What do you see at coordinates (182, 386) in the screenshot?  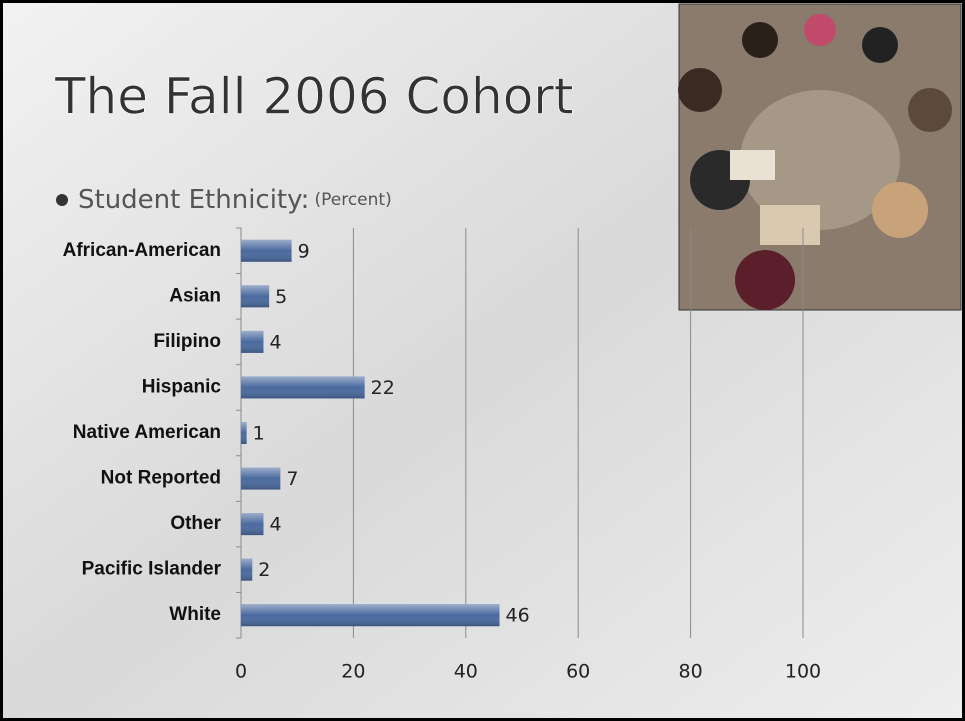 I see `y-tick-label: Hispanic` at bounding box center [182, 386].